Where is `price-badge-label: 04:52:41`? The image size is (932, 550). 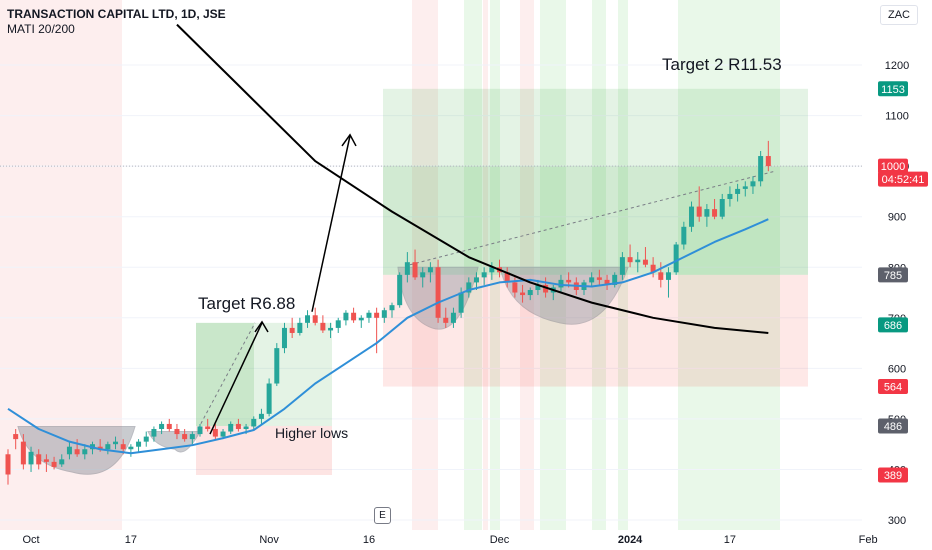 price-badge-label: 04:52:41 is located at coordinates (903, 180).